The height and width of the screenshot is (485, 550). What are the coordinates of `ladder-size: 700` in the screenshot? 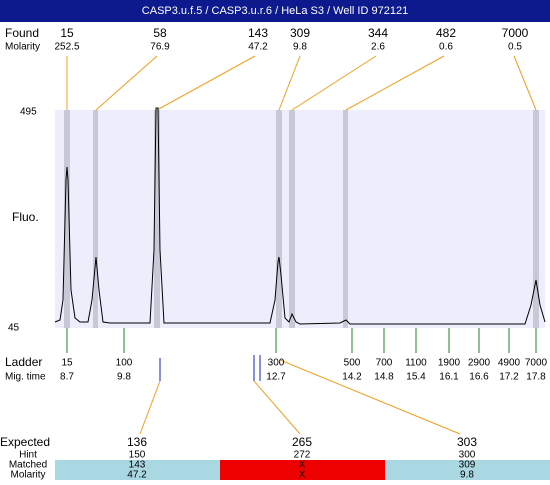 It's located at (384, 363).